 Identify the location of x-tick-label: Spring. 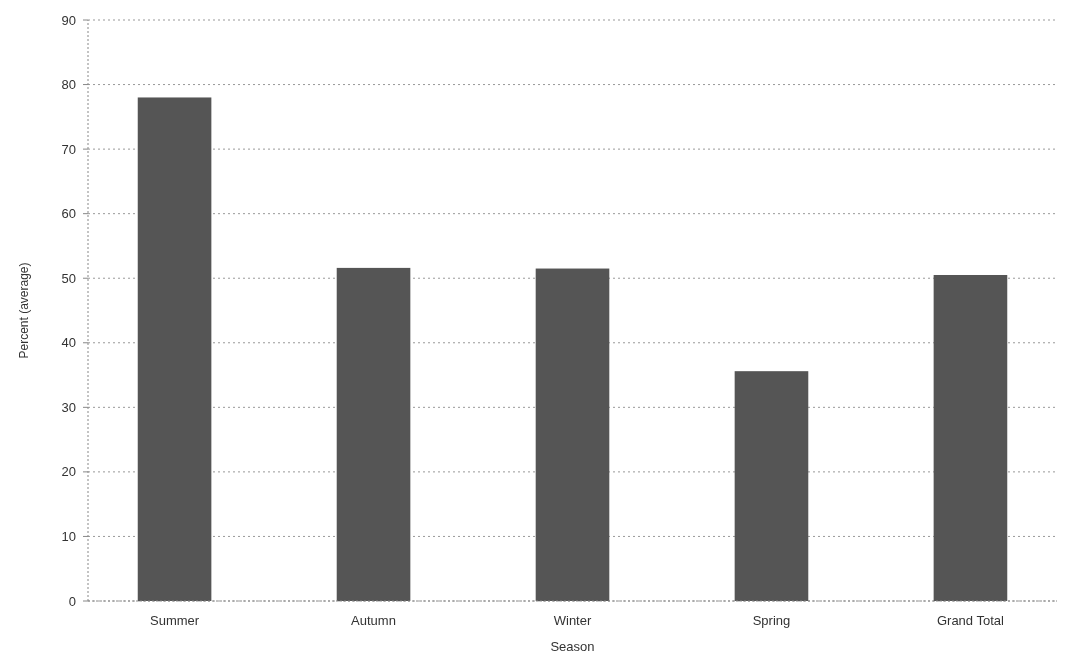
(771, 620).